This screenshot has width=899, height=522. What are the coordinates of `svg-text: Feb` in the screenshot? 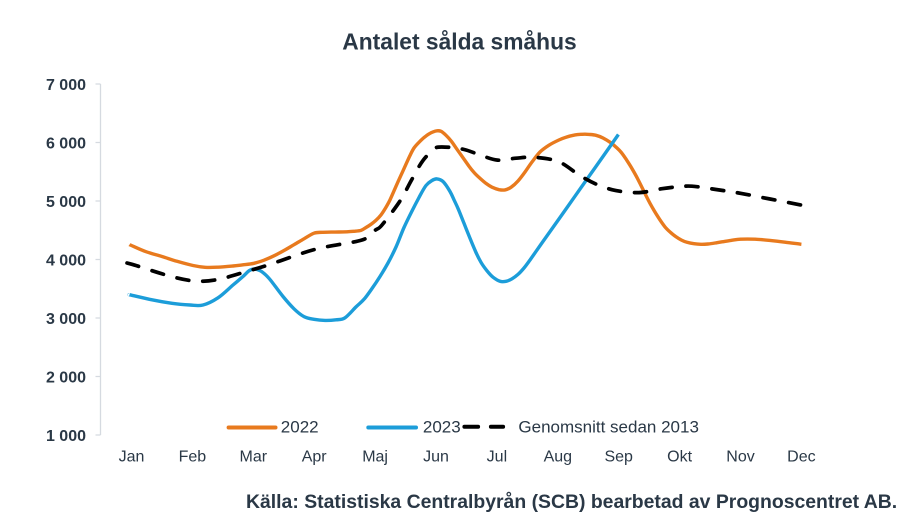 It's located at (193, 457).